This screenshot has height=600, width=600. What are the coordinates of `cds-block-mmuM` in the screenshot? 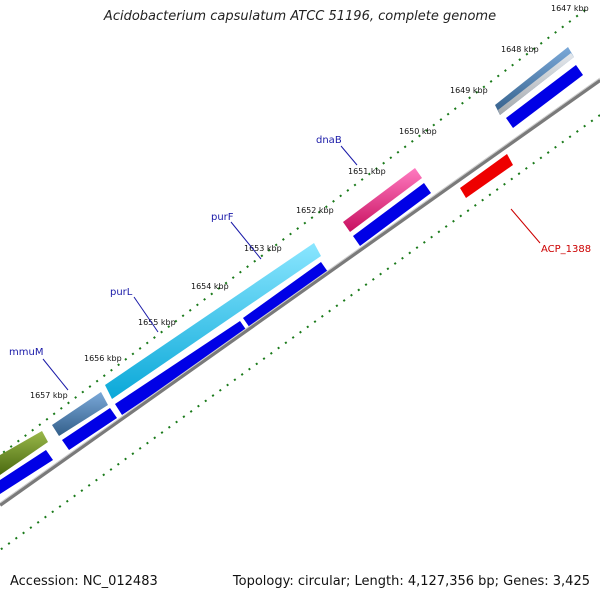 It's located at (89, 429).